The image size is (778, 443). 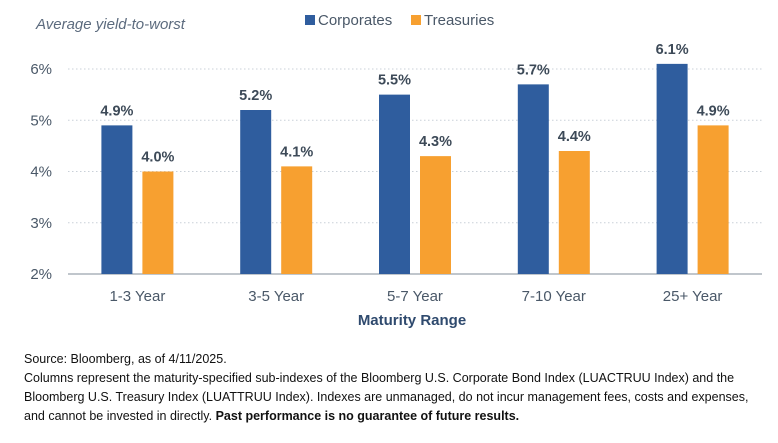 What do you see at coordinates (574, 137) in the screenshot?
I see `data-label-treasuries-3: 4.4%` at bounding box center [574, 137].